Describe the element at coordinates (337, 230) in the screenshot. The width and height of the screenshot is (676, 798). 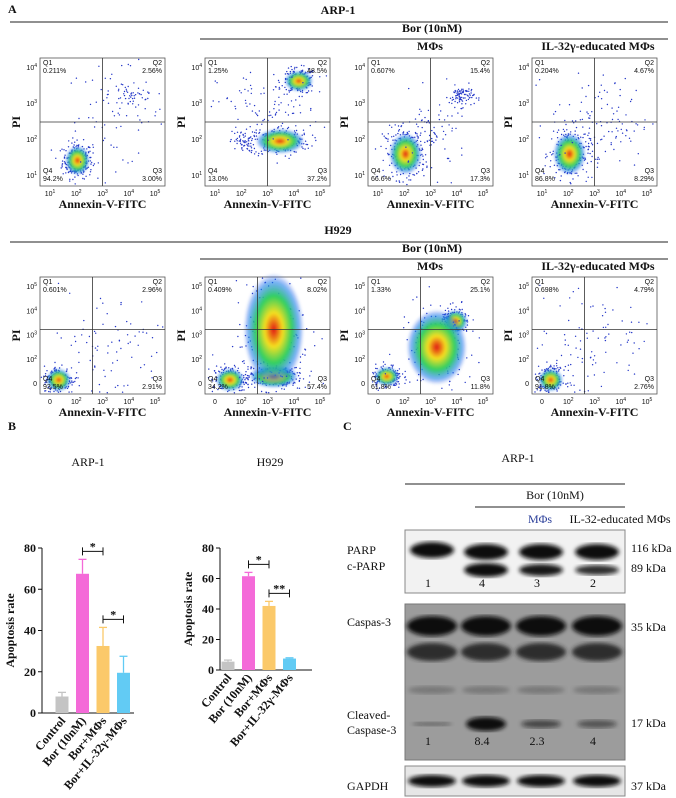
I see `row-title: H929` at that location.